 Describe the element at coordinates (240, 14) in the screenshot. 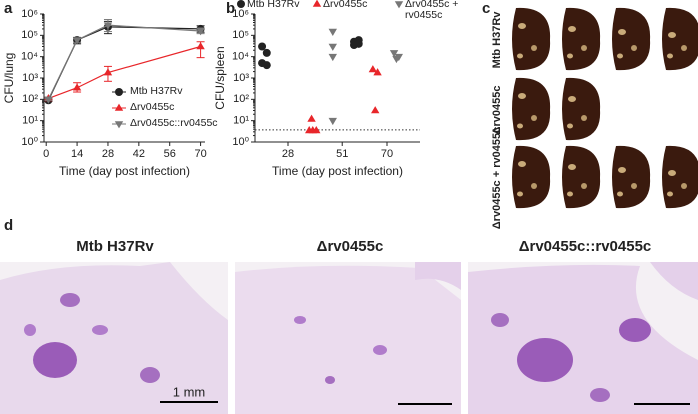

I see `y-tick-label: 10⁶` at that location.